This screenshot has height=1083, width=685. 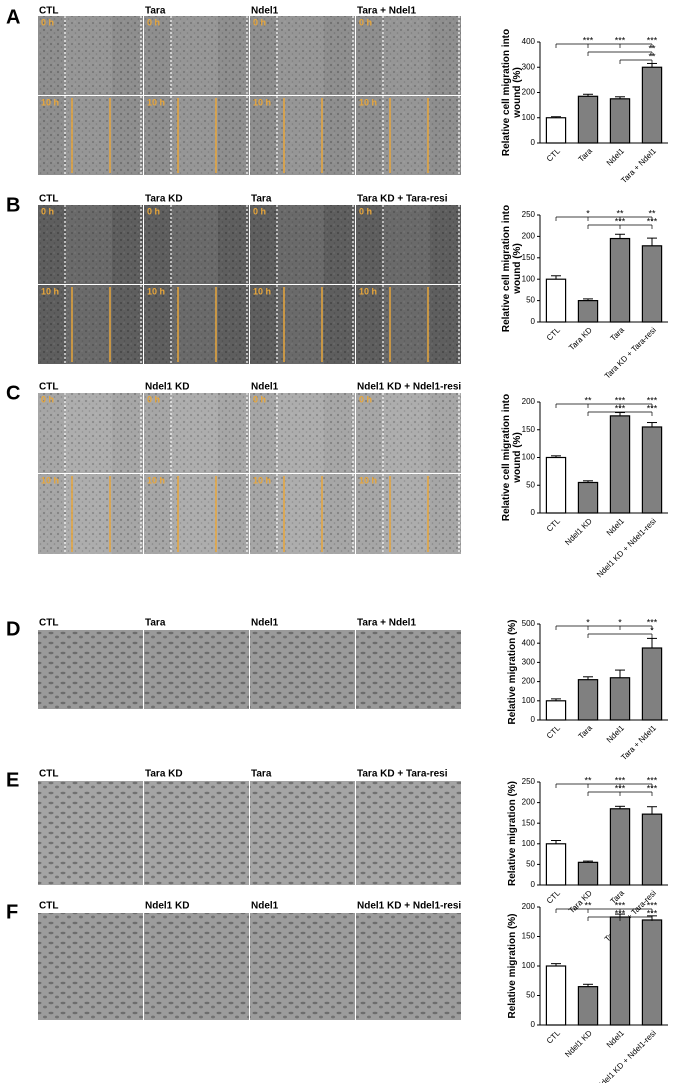 What do you see at coordinates (529, 623) in the screenshot?
I see `y-tick-label: 500` at bounding box center [529, 623].